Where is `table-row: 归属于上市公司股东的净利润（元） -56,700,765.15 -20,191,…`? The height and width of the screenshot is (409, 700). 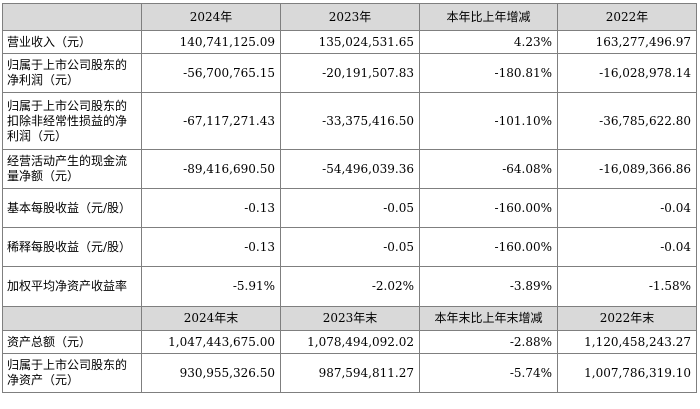
table-row: 归属于上市公司股东的净利润（元） -56,700,765.15 -20,191,… is located at coordinates (349, 73).